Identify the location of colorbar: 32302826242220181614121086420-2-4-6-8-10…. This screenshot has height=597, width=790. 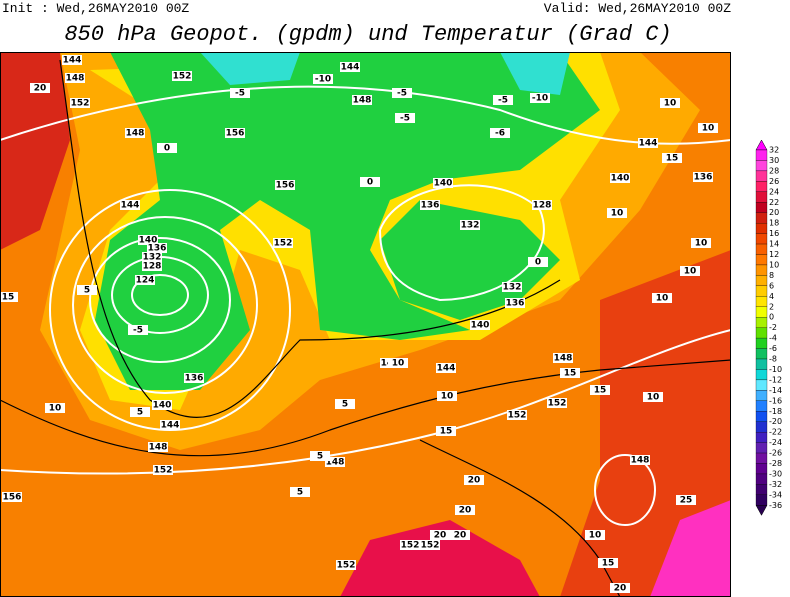
(768, 327).